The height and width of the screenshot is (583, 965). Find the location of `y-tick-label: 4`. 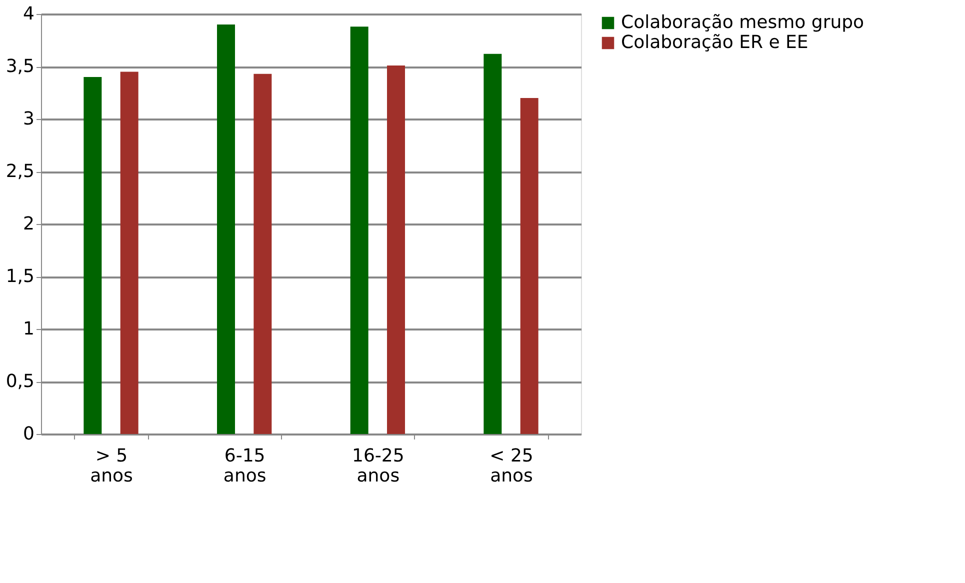

y-tick-label: 4 is located at coordinates (28, 14).